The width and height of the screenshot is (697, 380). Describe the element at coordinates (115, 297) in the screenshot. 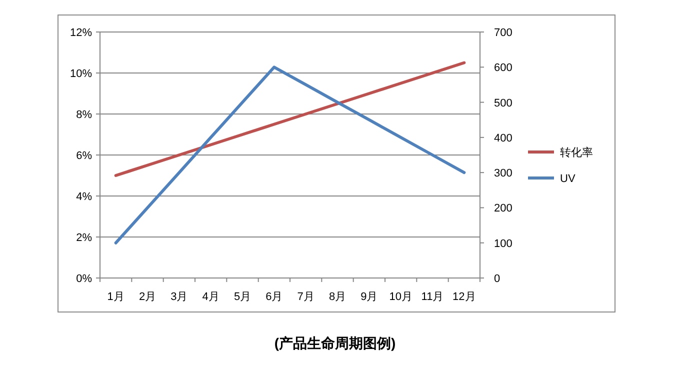

I see `x-tick-label: 1月` at that location.